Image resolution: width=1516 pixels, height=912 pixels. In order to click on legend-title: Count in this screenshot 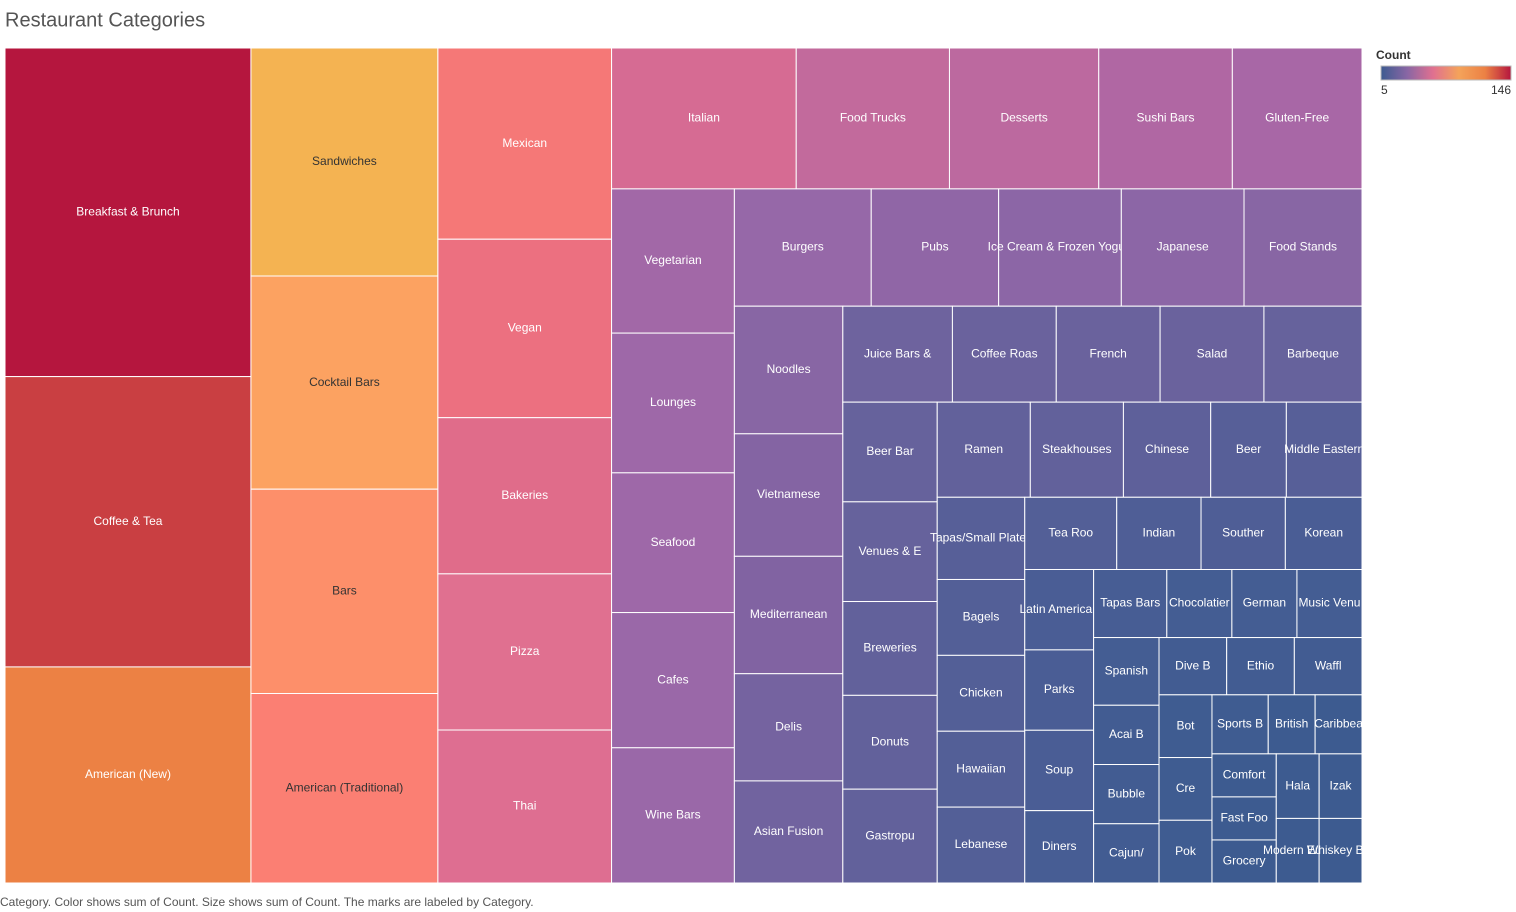, I will do `click(1393, 55)`.